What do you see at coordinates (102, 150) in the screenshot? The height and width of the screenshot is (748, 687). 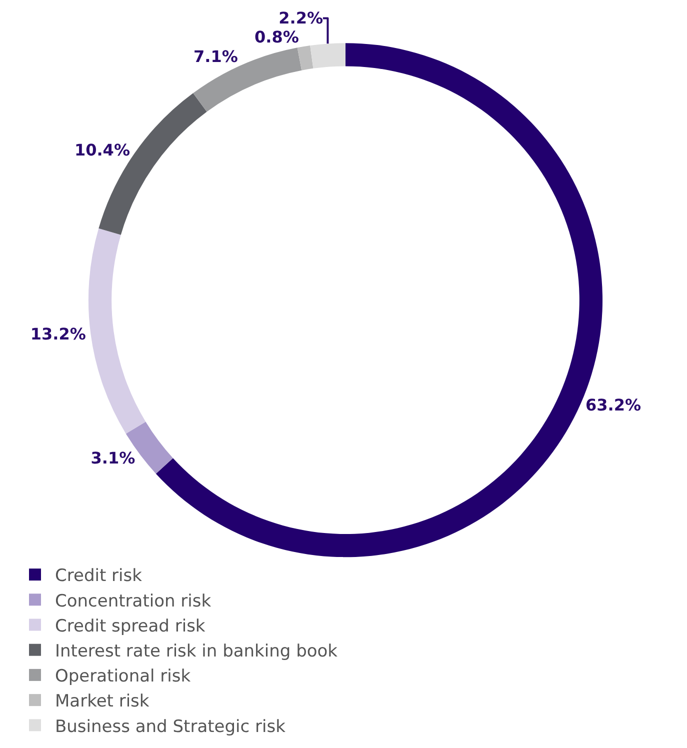 I see `data-label: 10.4%` at bounding box center [102, 150].